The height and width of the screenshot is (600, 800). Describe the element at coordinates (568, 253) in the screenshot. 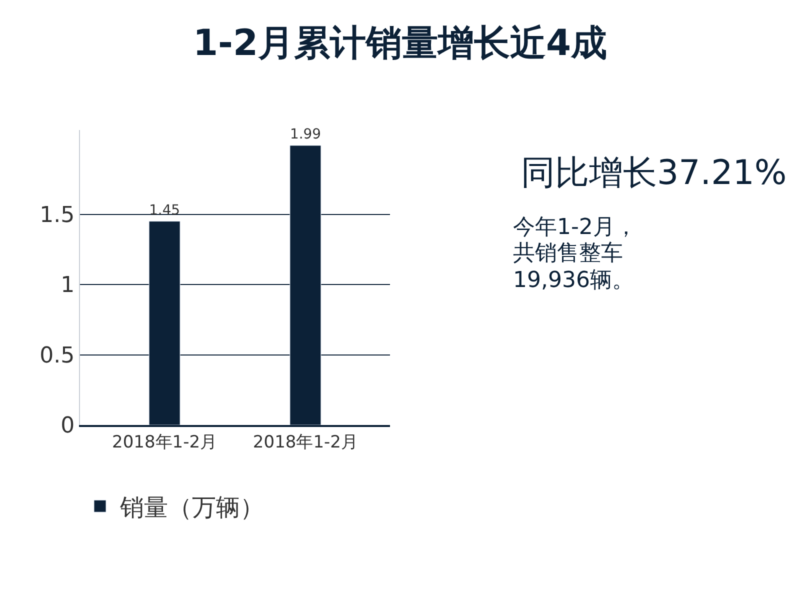

I see `text: 共销售整车` at that location.